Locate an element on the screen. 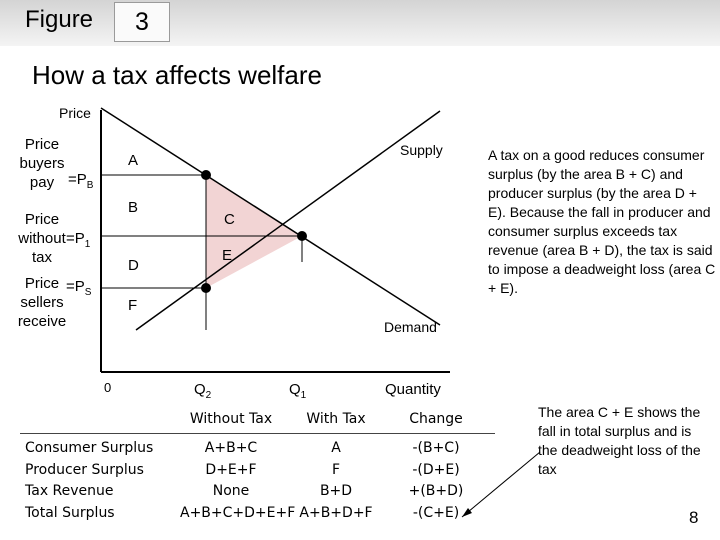 This screenshot has height=540, width=720. area-e-label: E is located at coordinates (227, 255).